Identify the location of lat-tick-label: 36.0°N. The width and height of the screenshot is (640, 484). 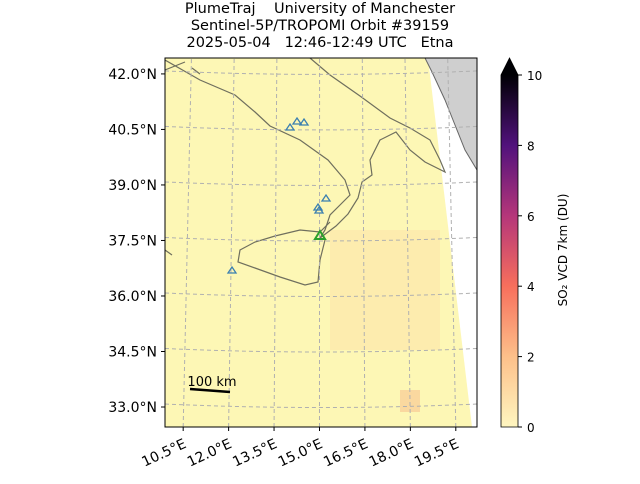
(132, 297).